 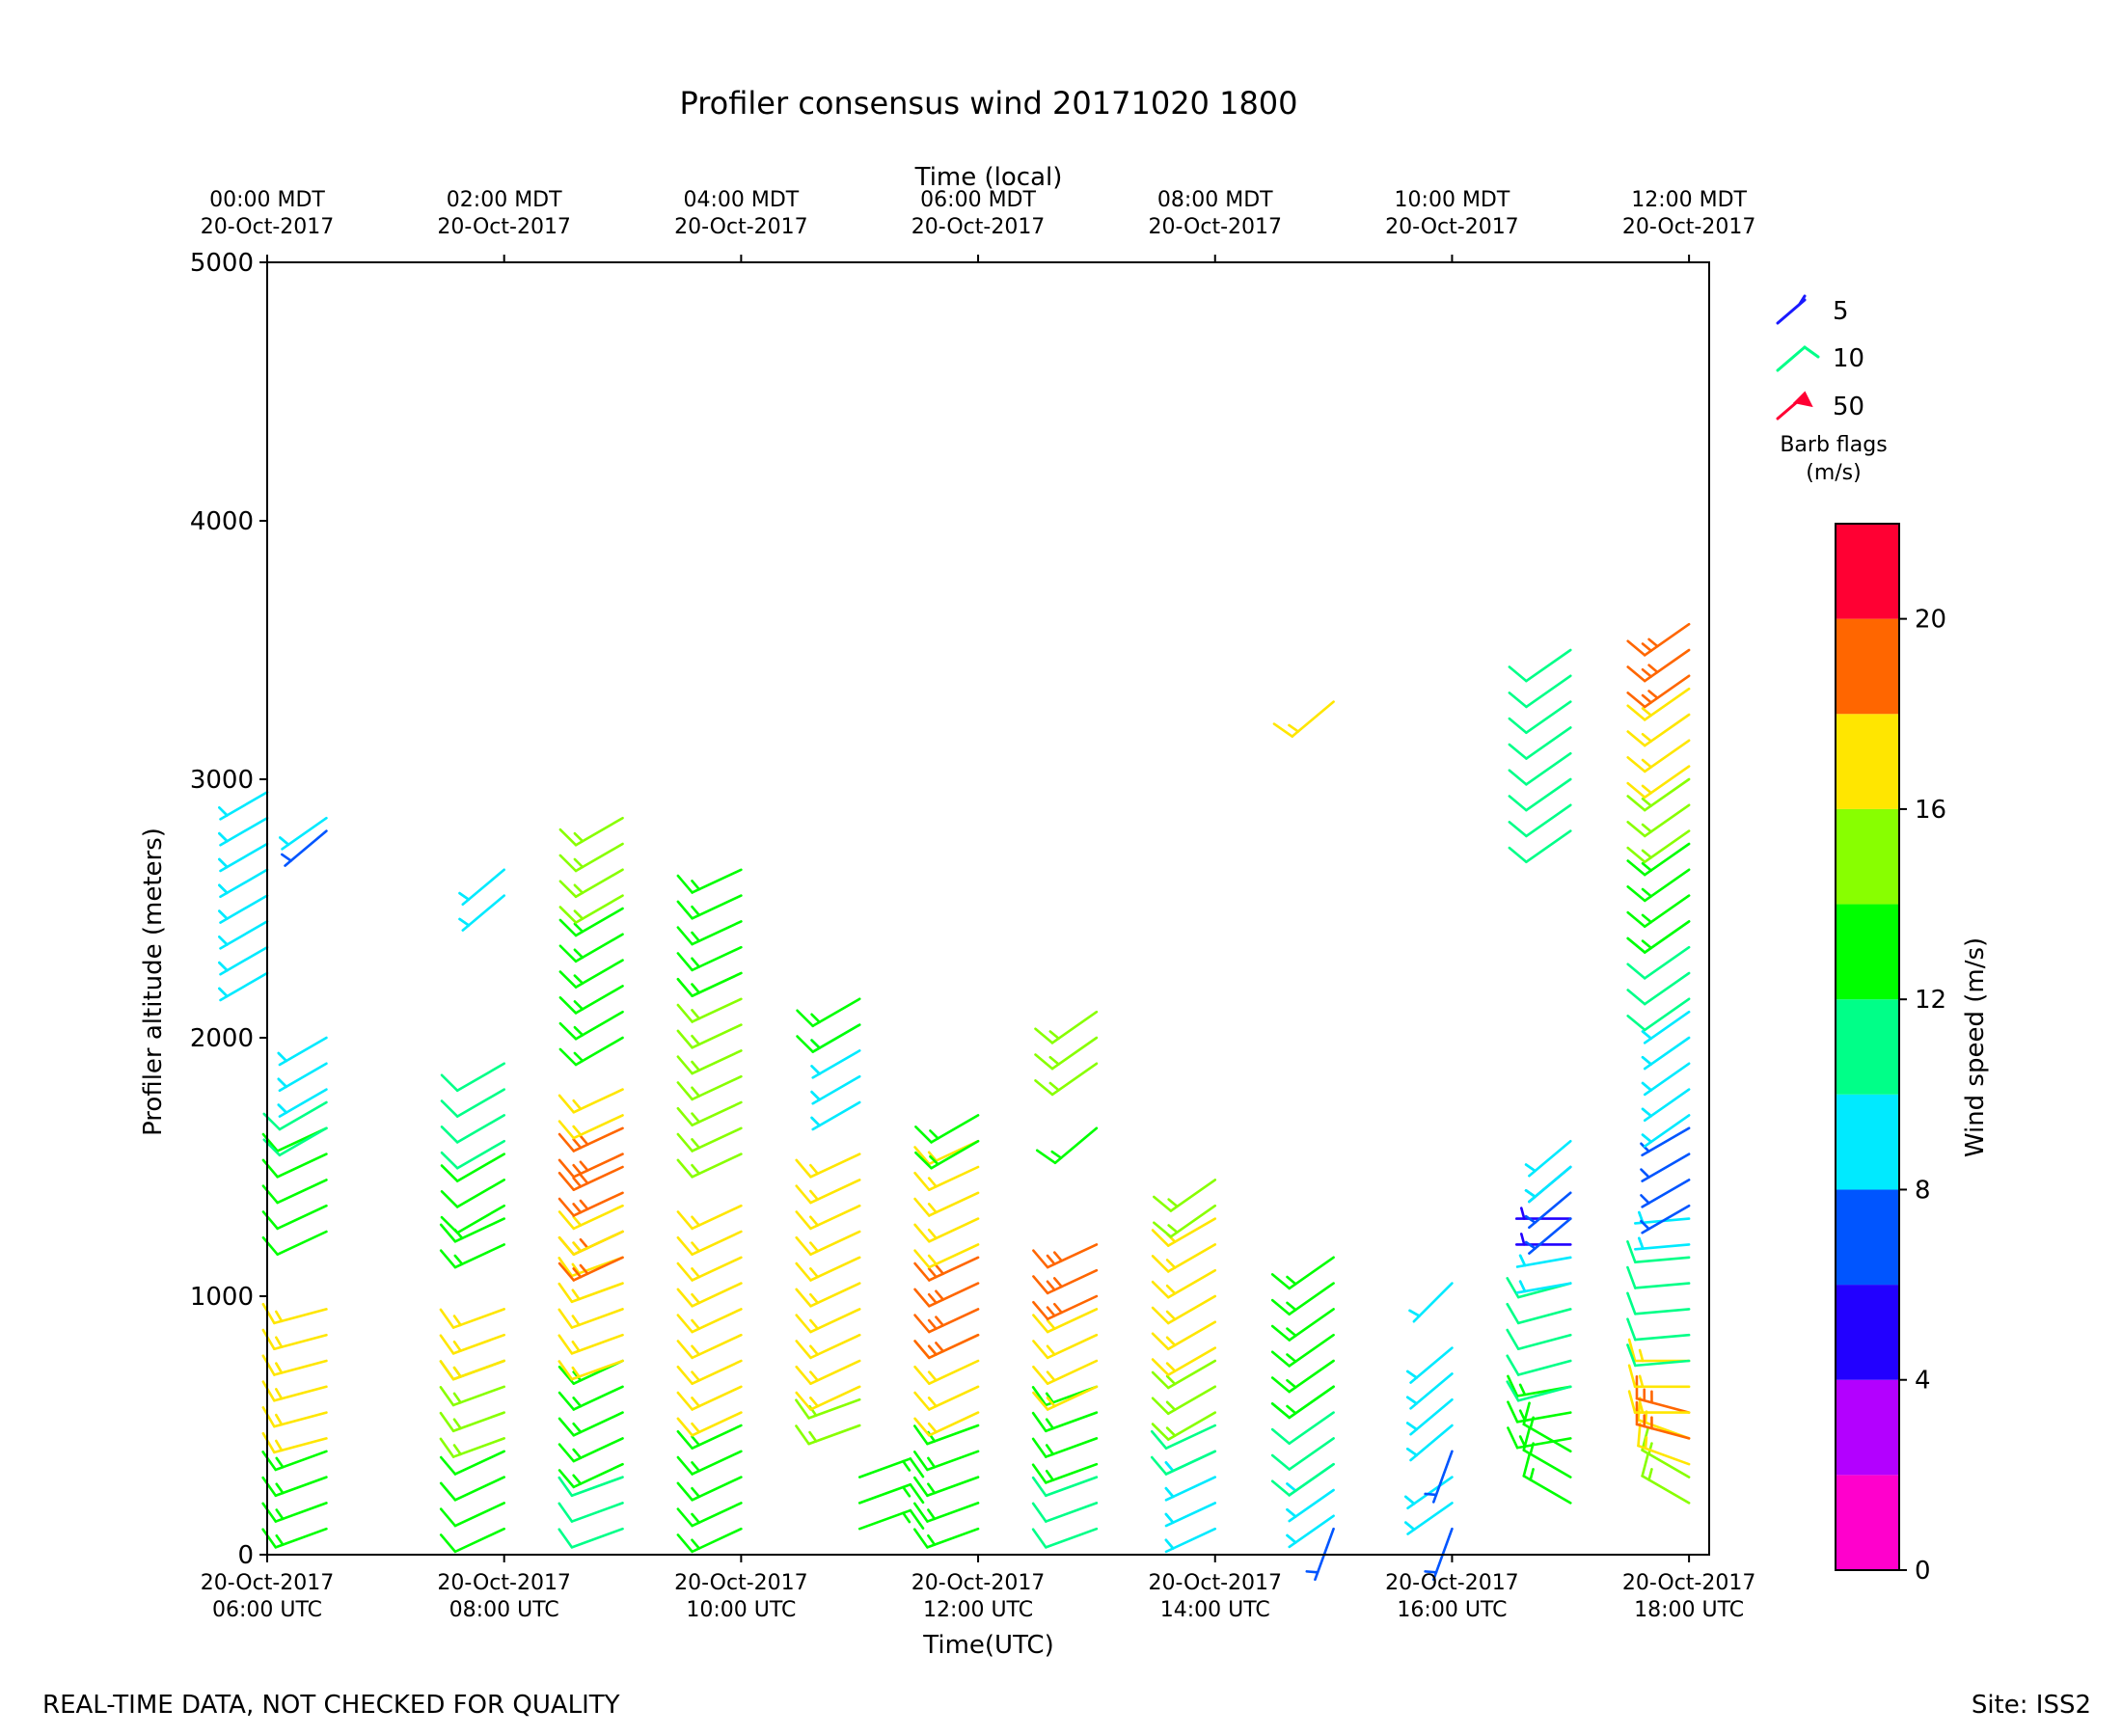 I want to click on top-tick-time: 10:00 MDT, so click(x=1453, y=200).